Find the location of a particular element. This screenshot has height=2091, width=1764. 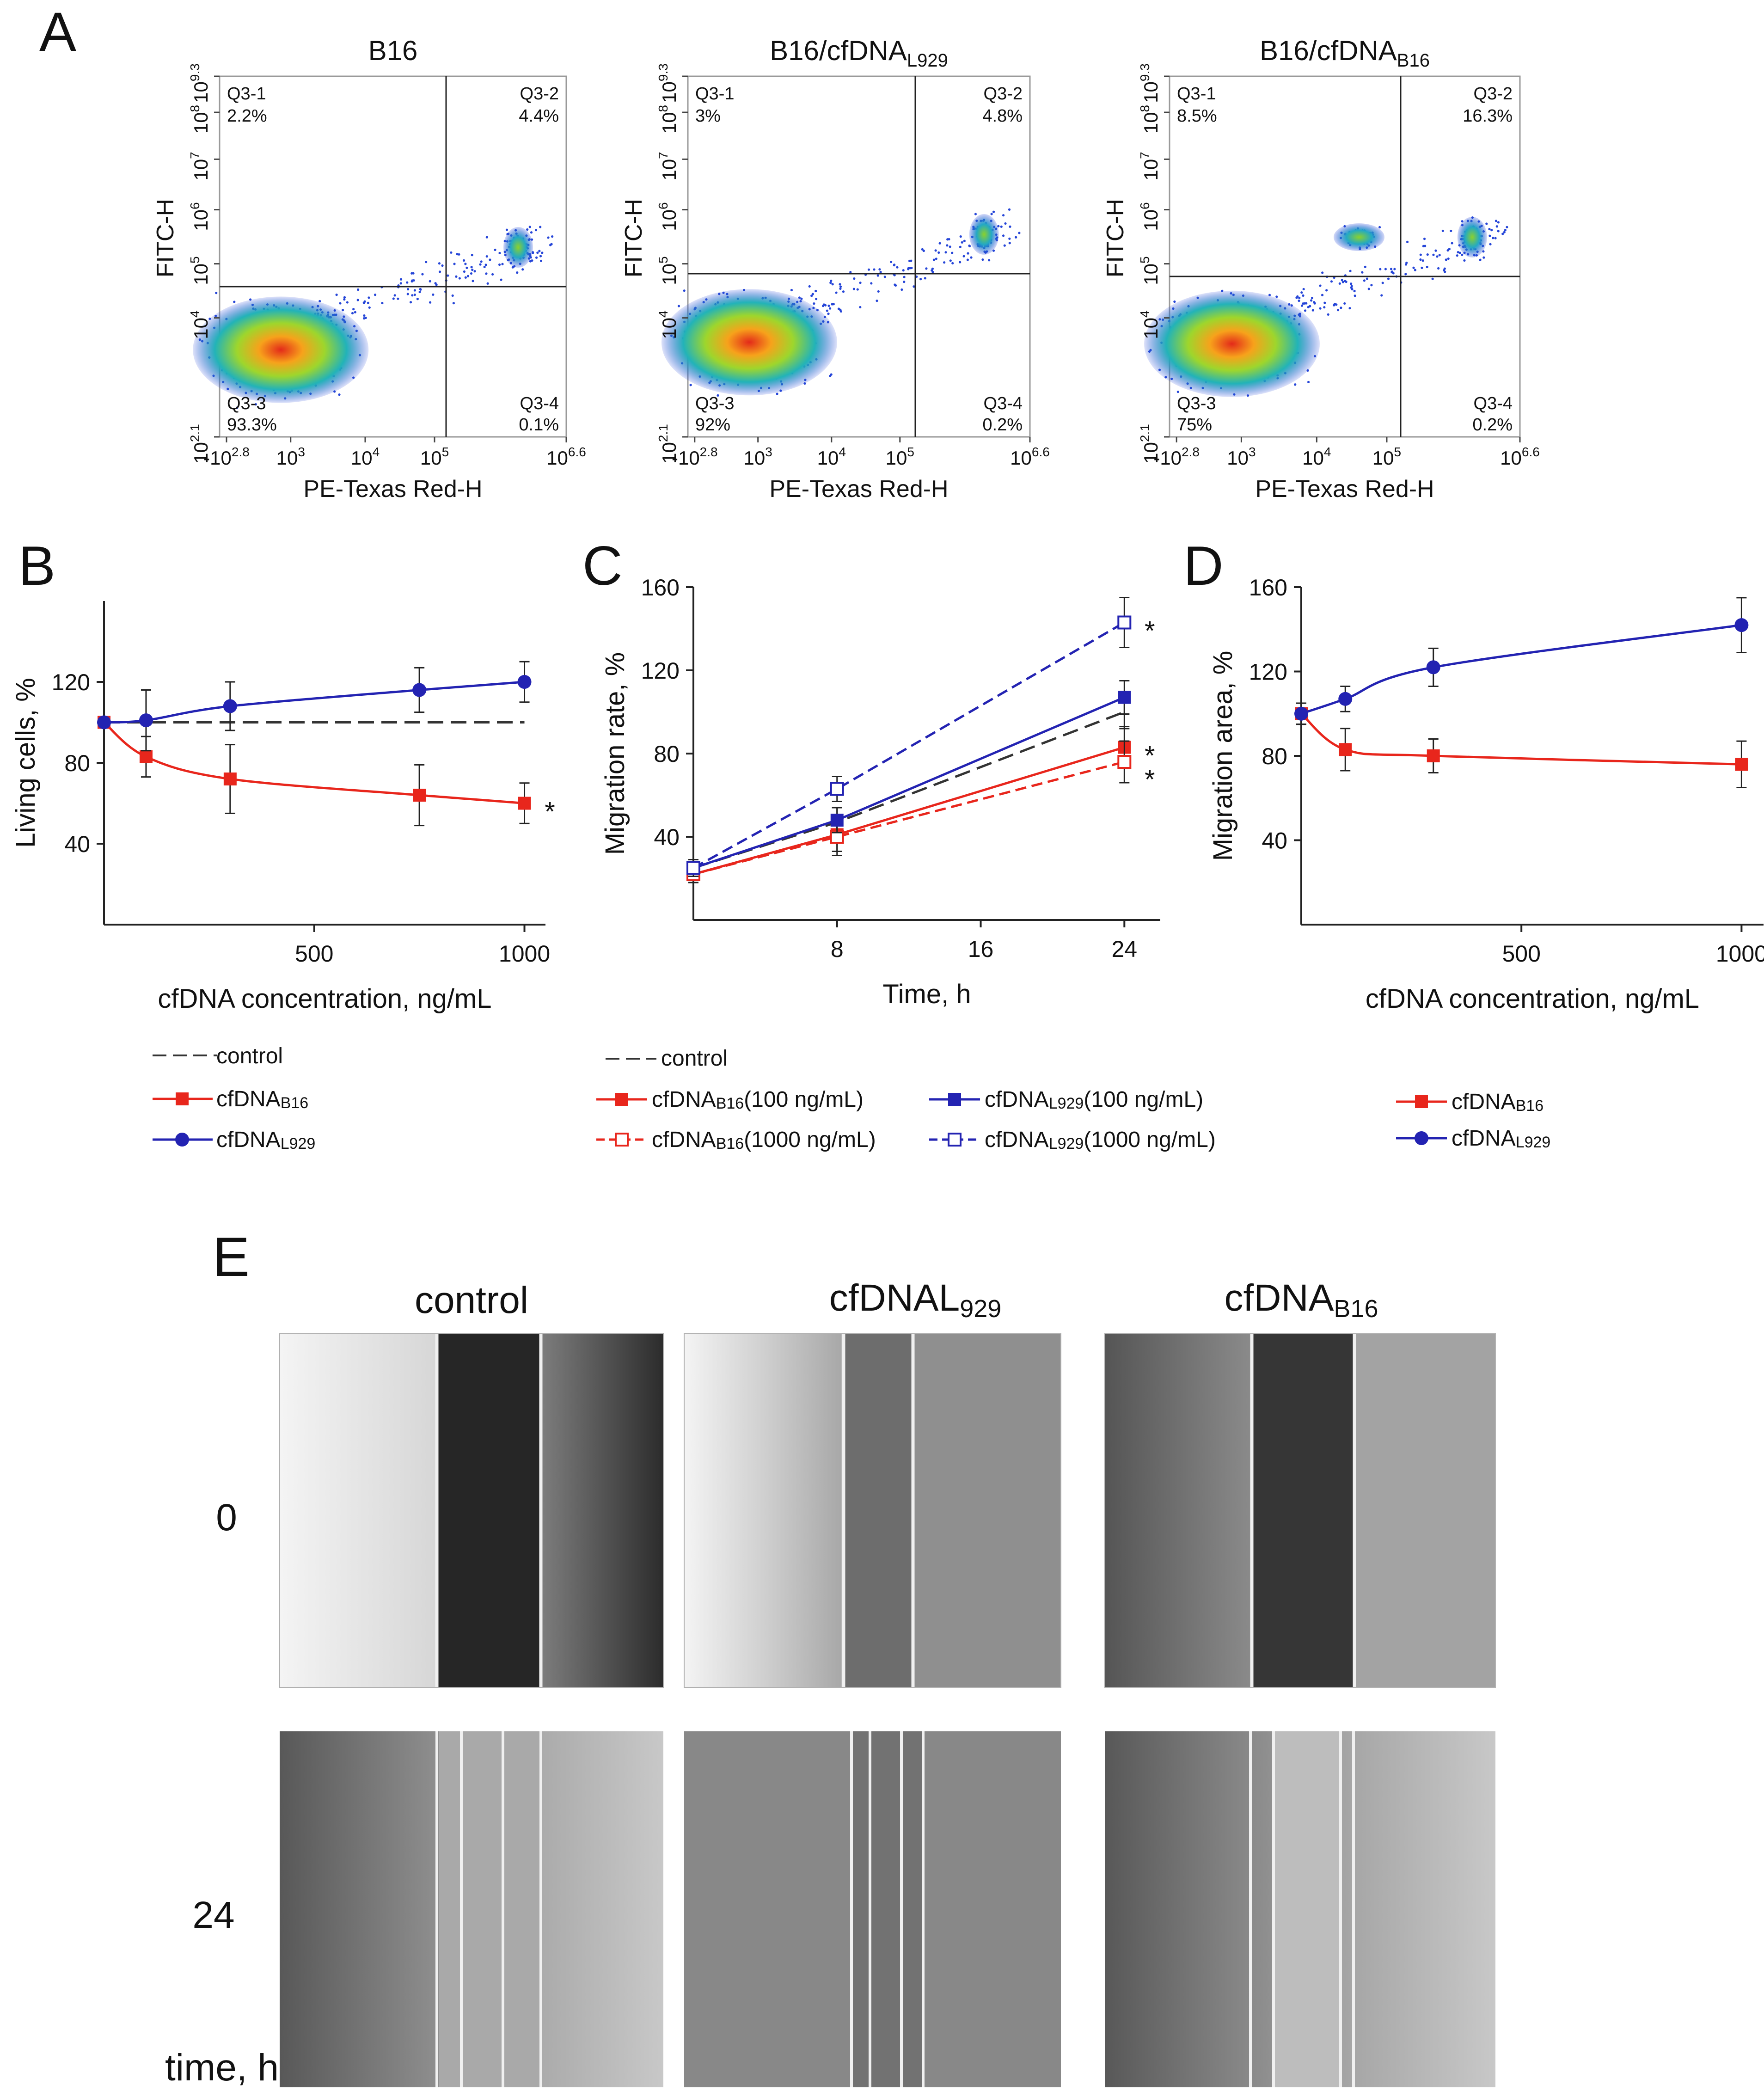

significance-asterisk: * is located at coordinates (1150, 780).